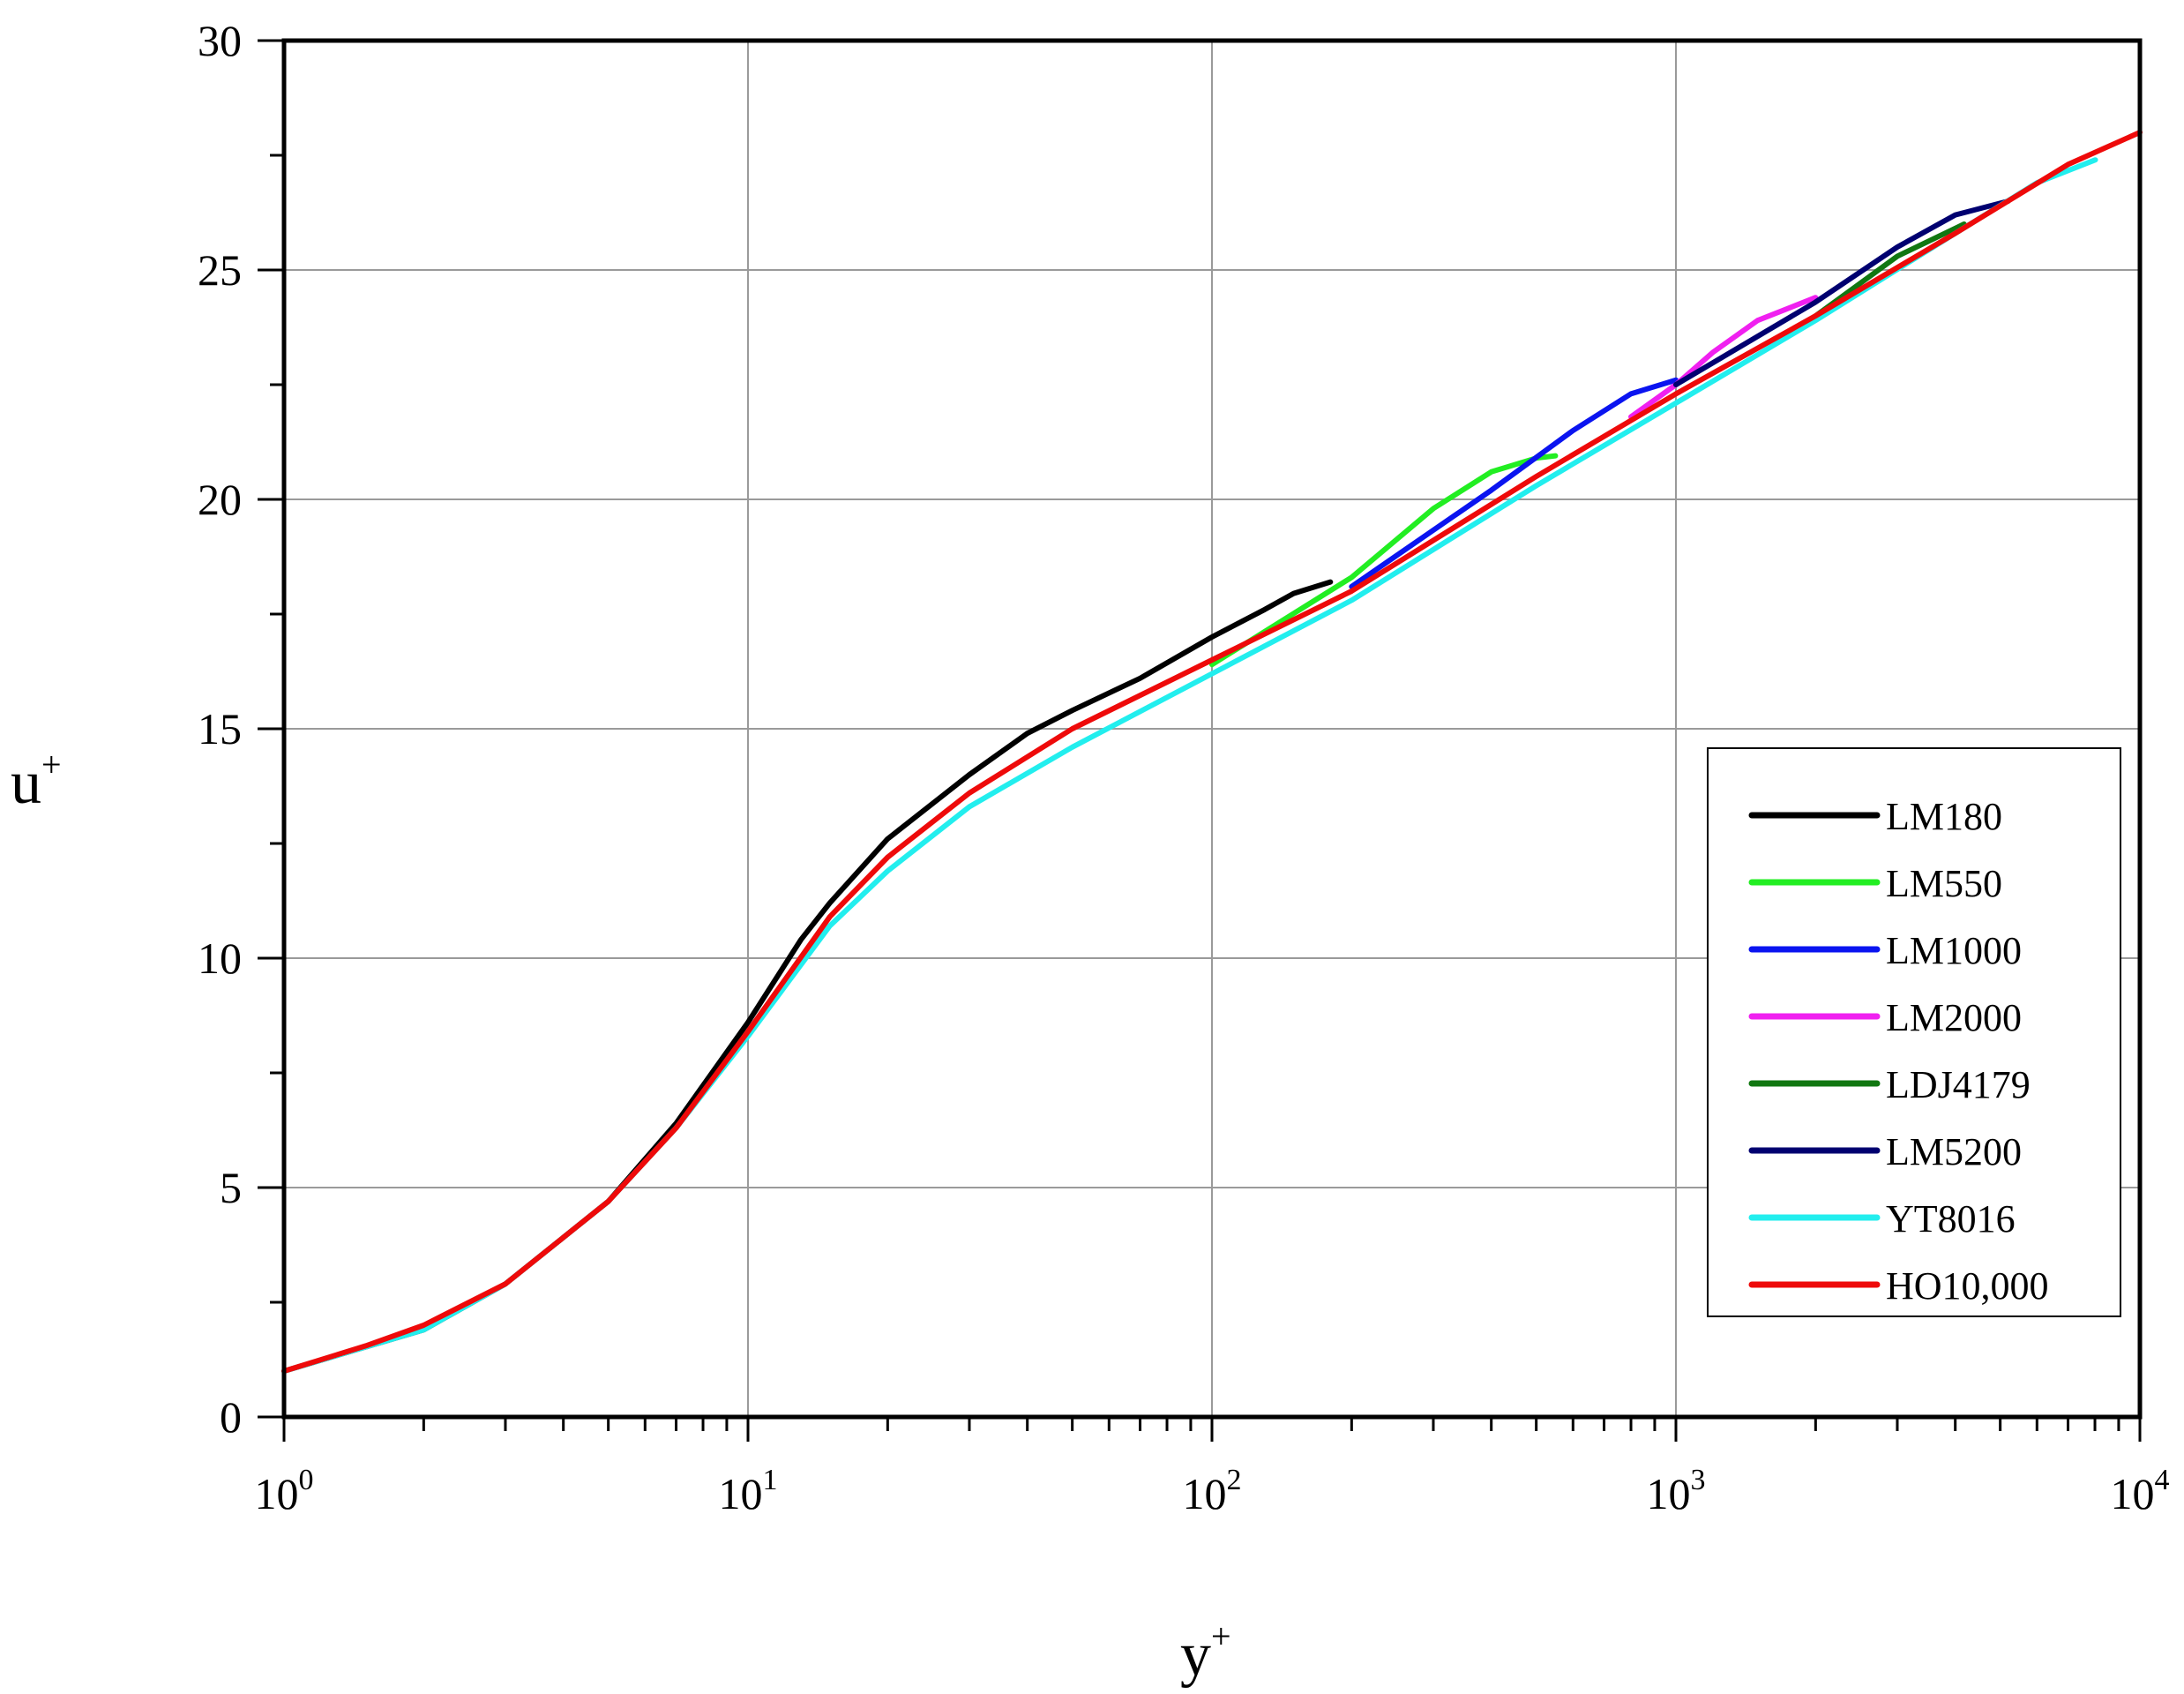 This screenshot has width=2184, height=1694. I want to click on x-tick-label: 10¹, so click(748, 1491).